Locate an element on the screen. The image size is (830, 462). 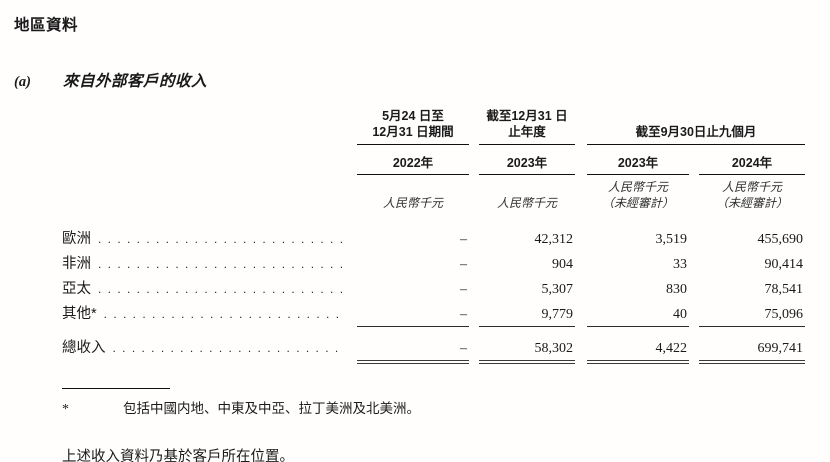
cell-value: 3,519 is located at coordinates (671, 240).